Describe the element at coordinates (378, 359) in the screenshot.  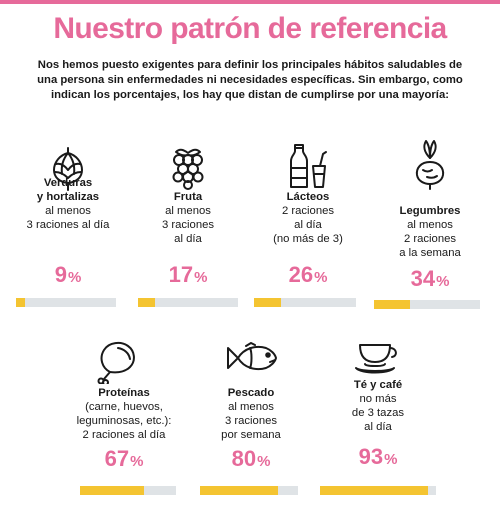
I see `tea-cup-icon` at that location.